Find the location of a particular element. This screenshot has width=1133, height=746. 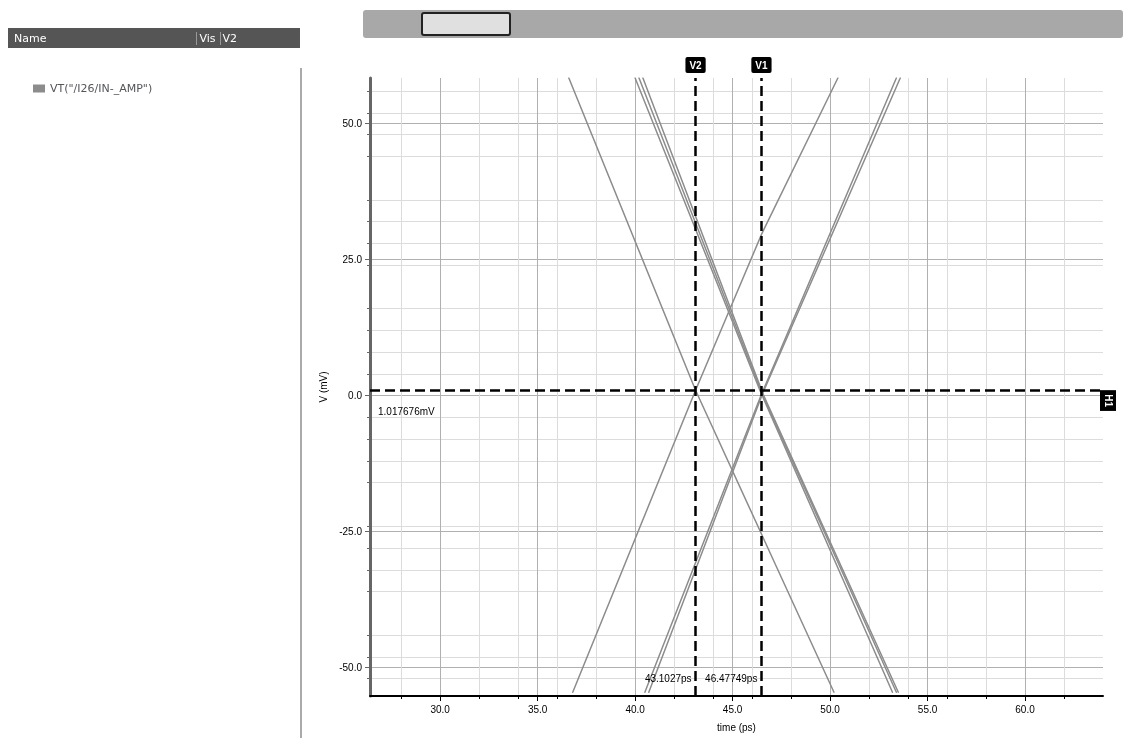

y-axis-title: V (mV) is located at coordinates (323, 387).